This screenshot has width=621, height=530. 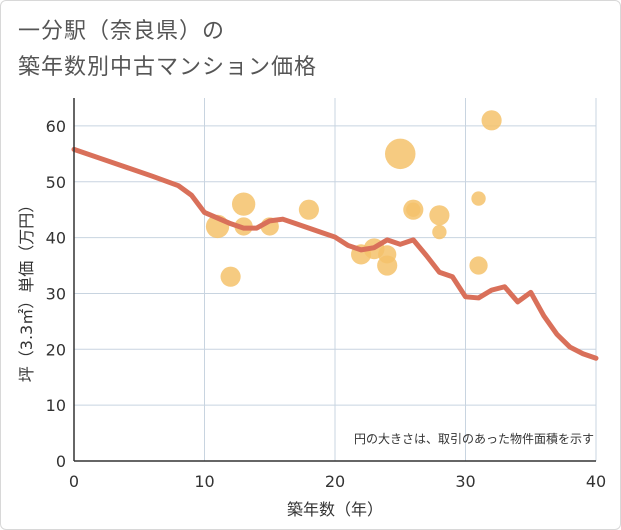 What do you see at coordinates (122, 31) in the screenshot?
I see `chart-title-line1: 一分駅（奈良県）の` at bounding box center [122, 31].